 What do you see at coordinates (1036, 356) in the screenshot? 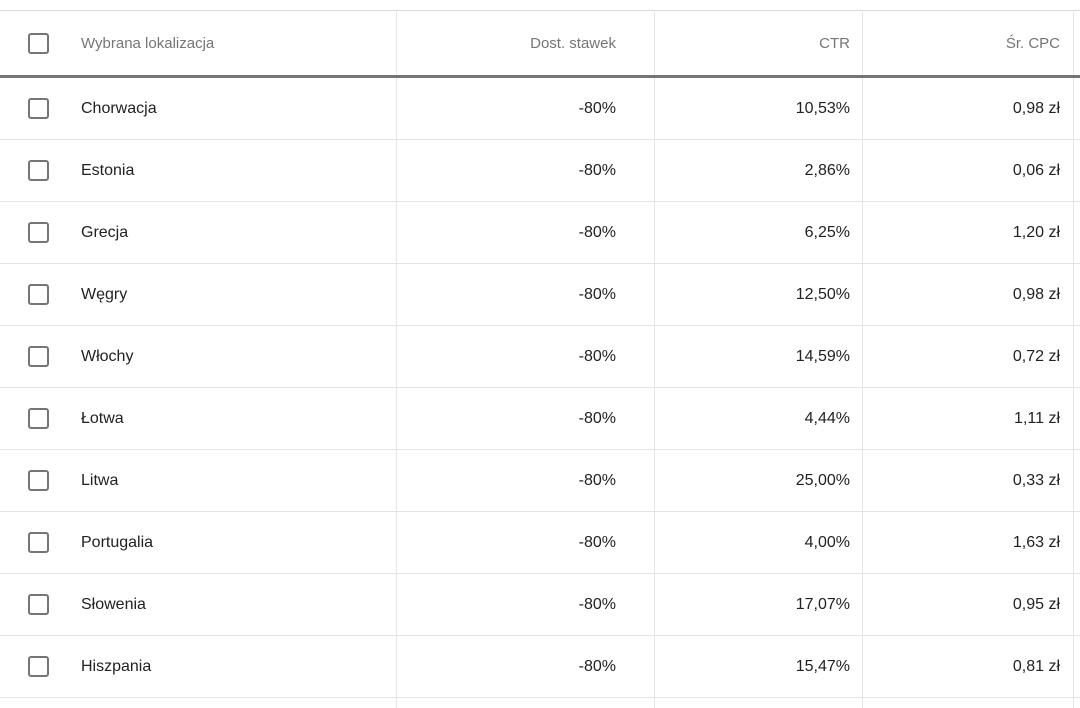
I see `avg-cpc-value: 0,72 zł` at bounding box center [1036, 356].